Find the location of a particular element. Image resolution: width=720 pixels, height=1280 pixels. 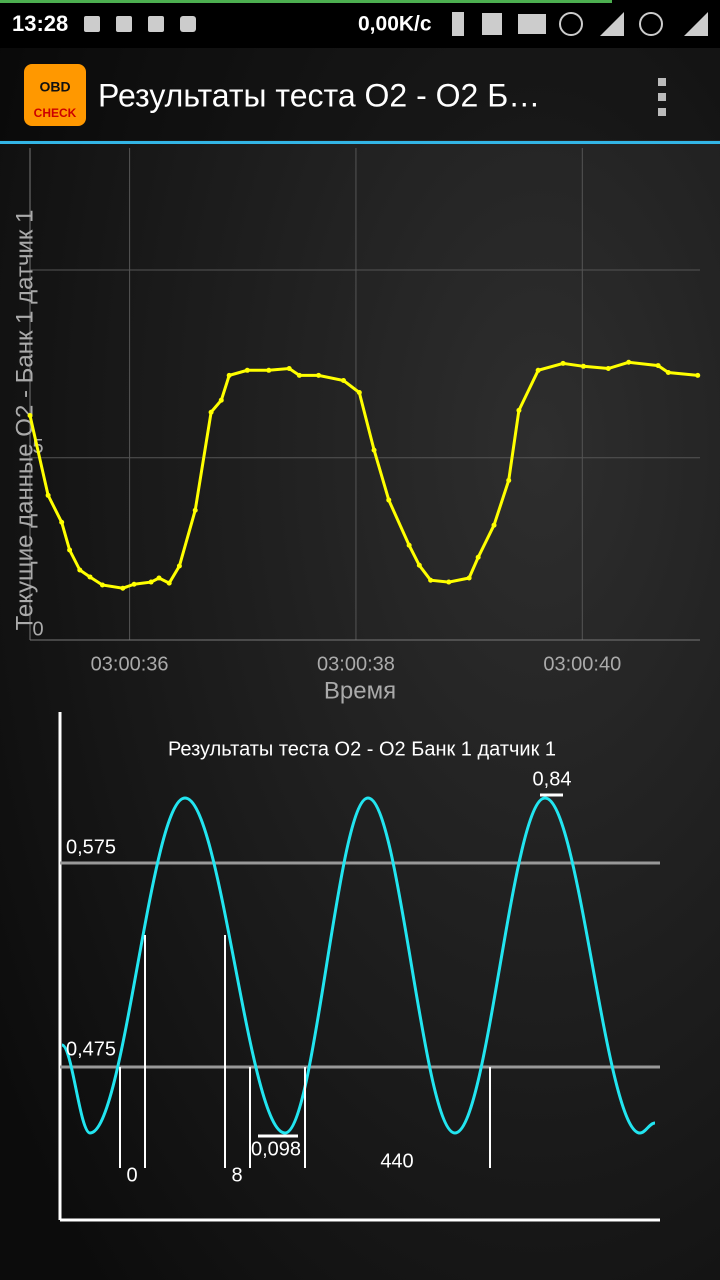

threshold-label: 0,575 is located at coordinates (91, 847).